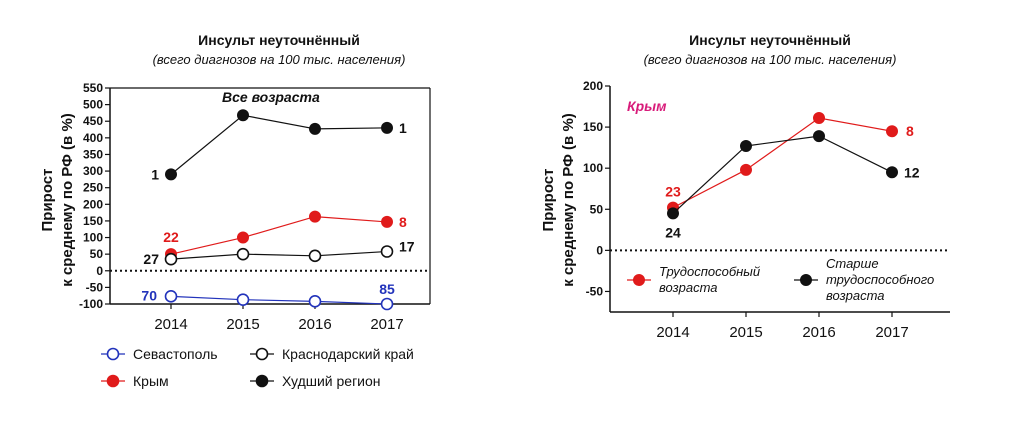 This screenshot has width=1024, height=421. I want to click on series-1: 22 8, so click(285, 235).